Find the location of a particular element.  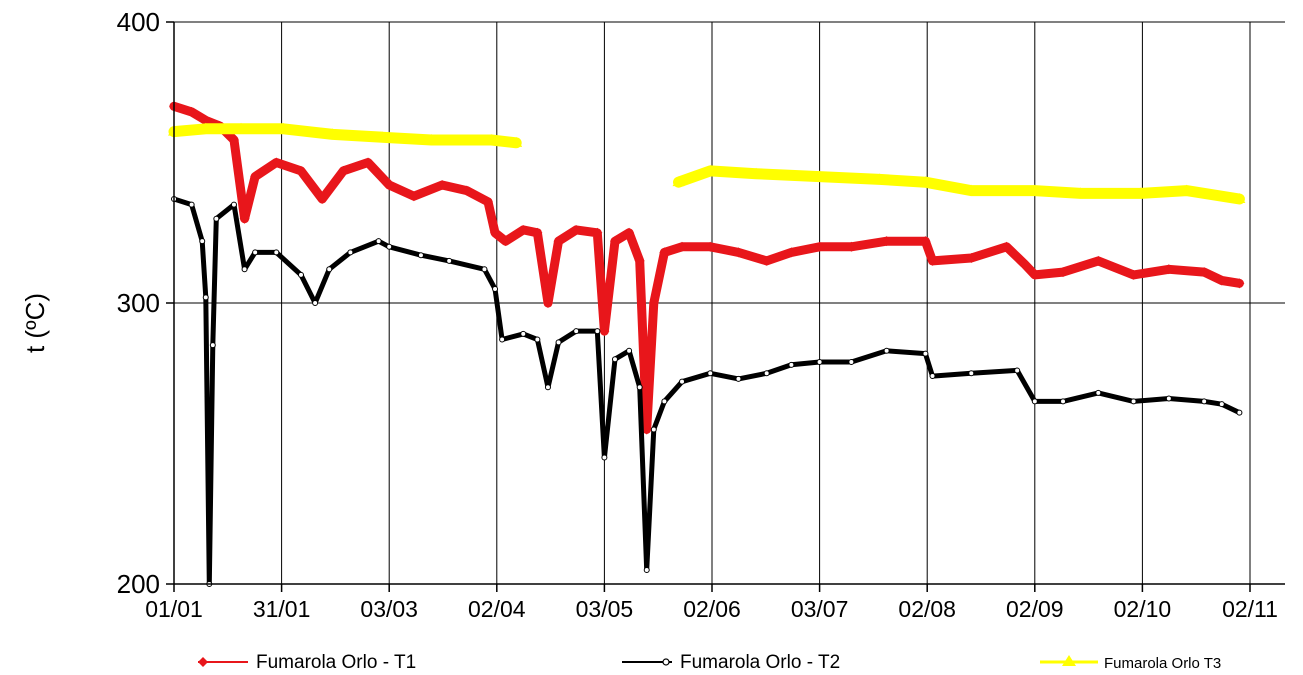

y-tick-label: 200 is located at coordinates (138, 584).